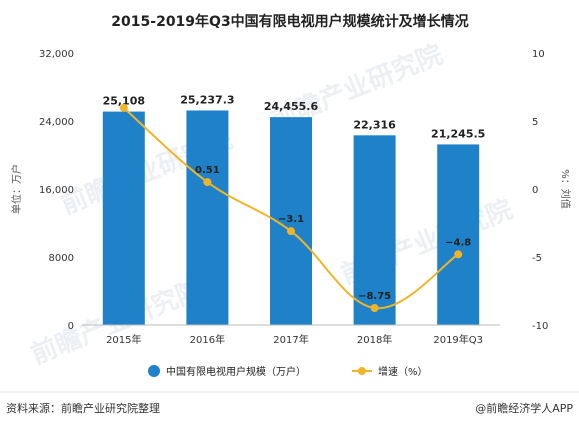 The width and height of the screenshot is (579, 430). I want to click on left-tick-label: 32,000, so click(56, 54).